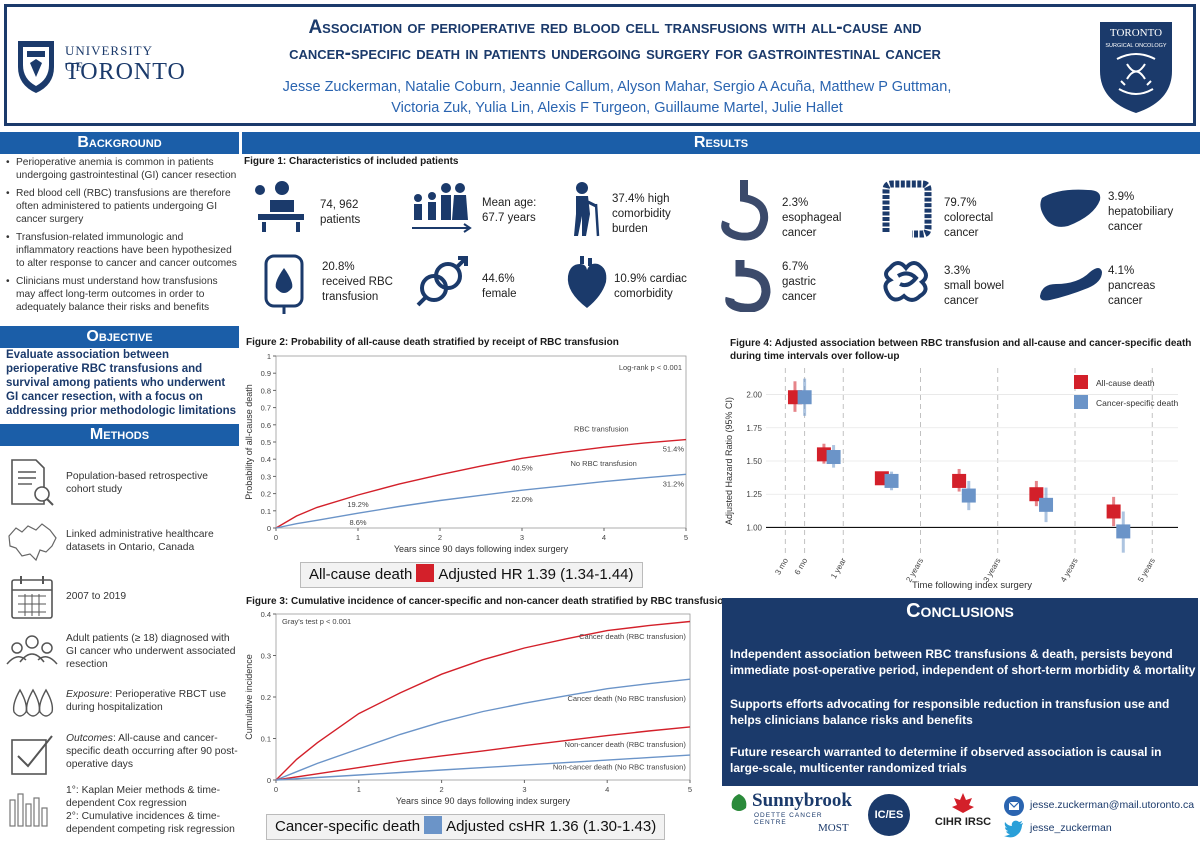  What do you see at coordinates (745, 210) in the screenshot?
I see `esophagus-icon` at bounding box center [745, 210].